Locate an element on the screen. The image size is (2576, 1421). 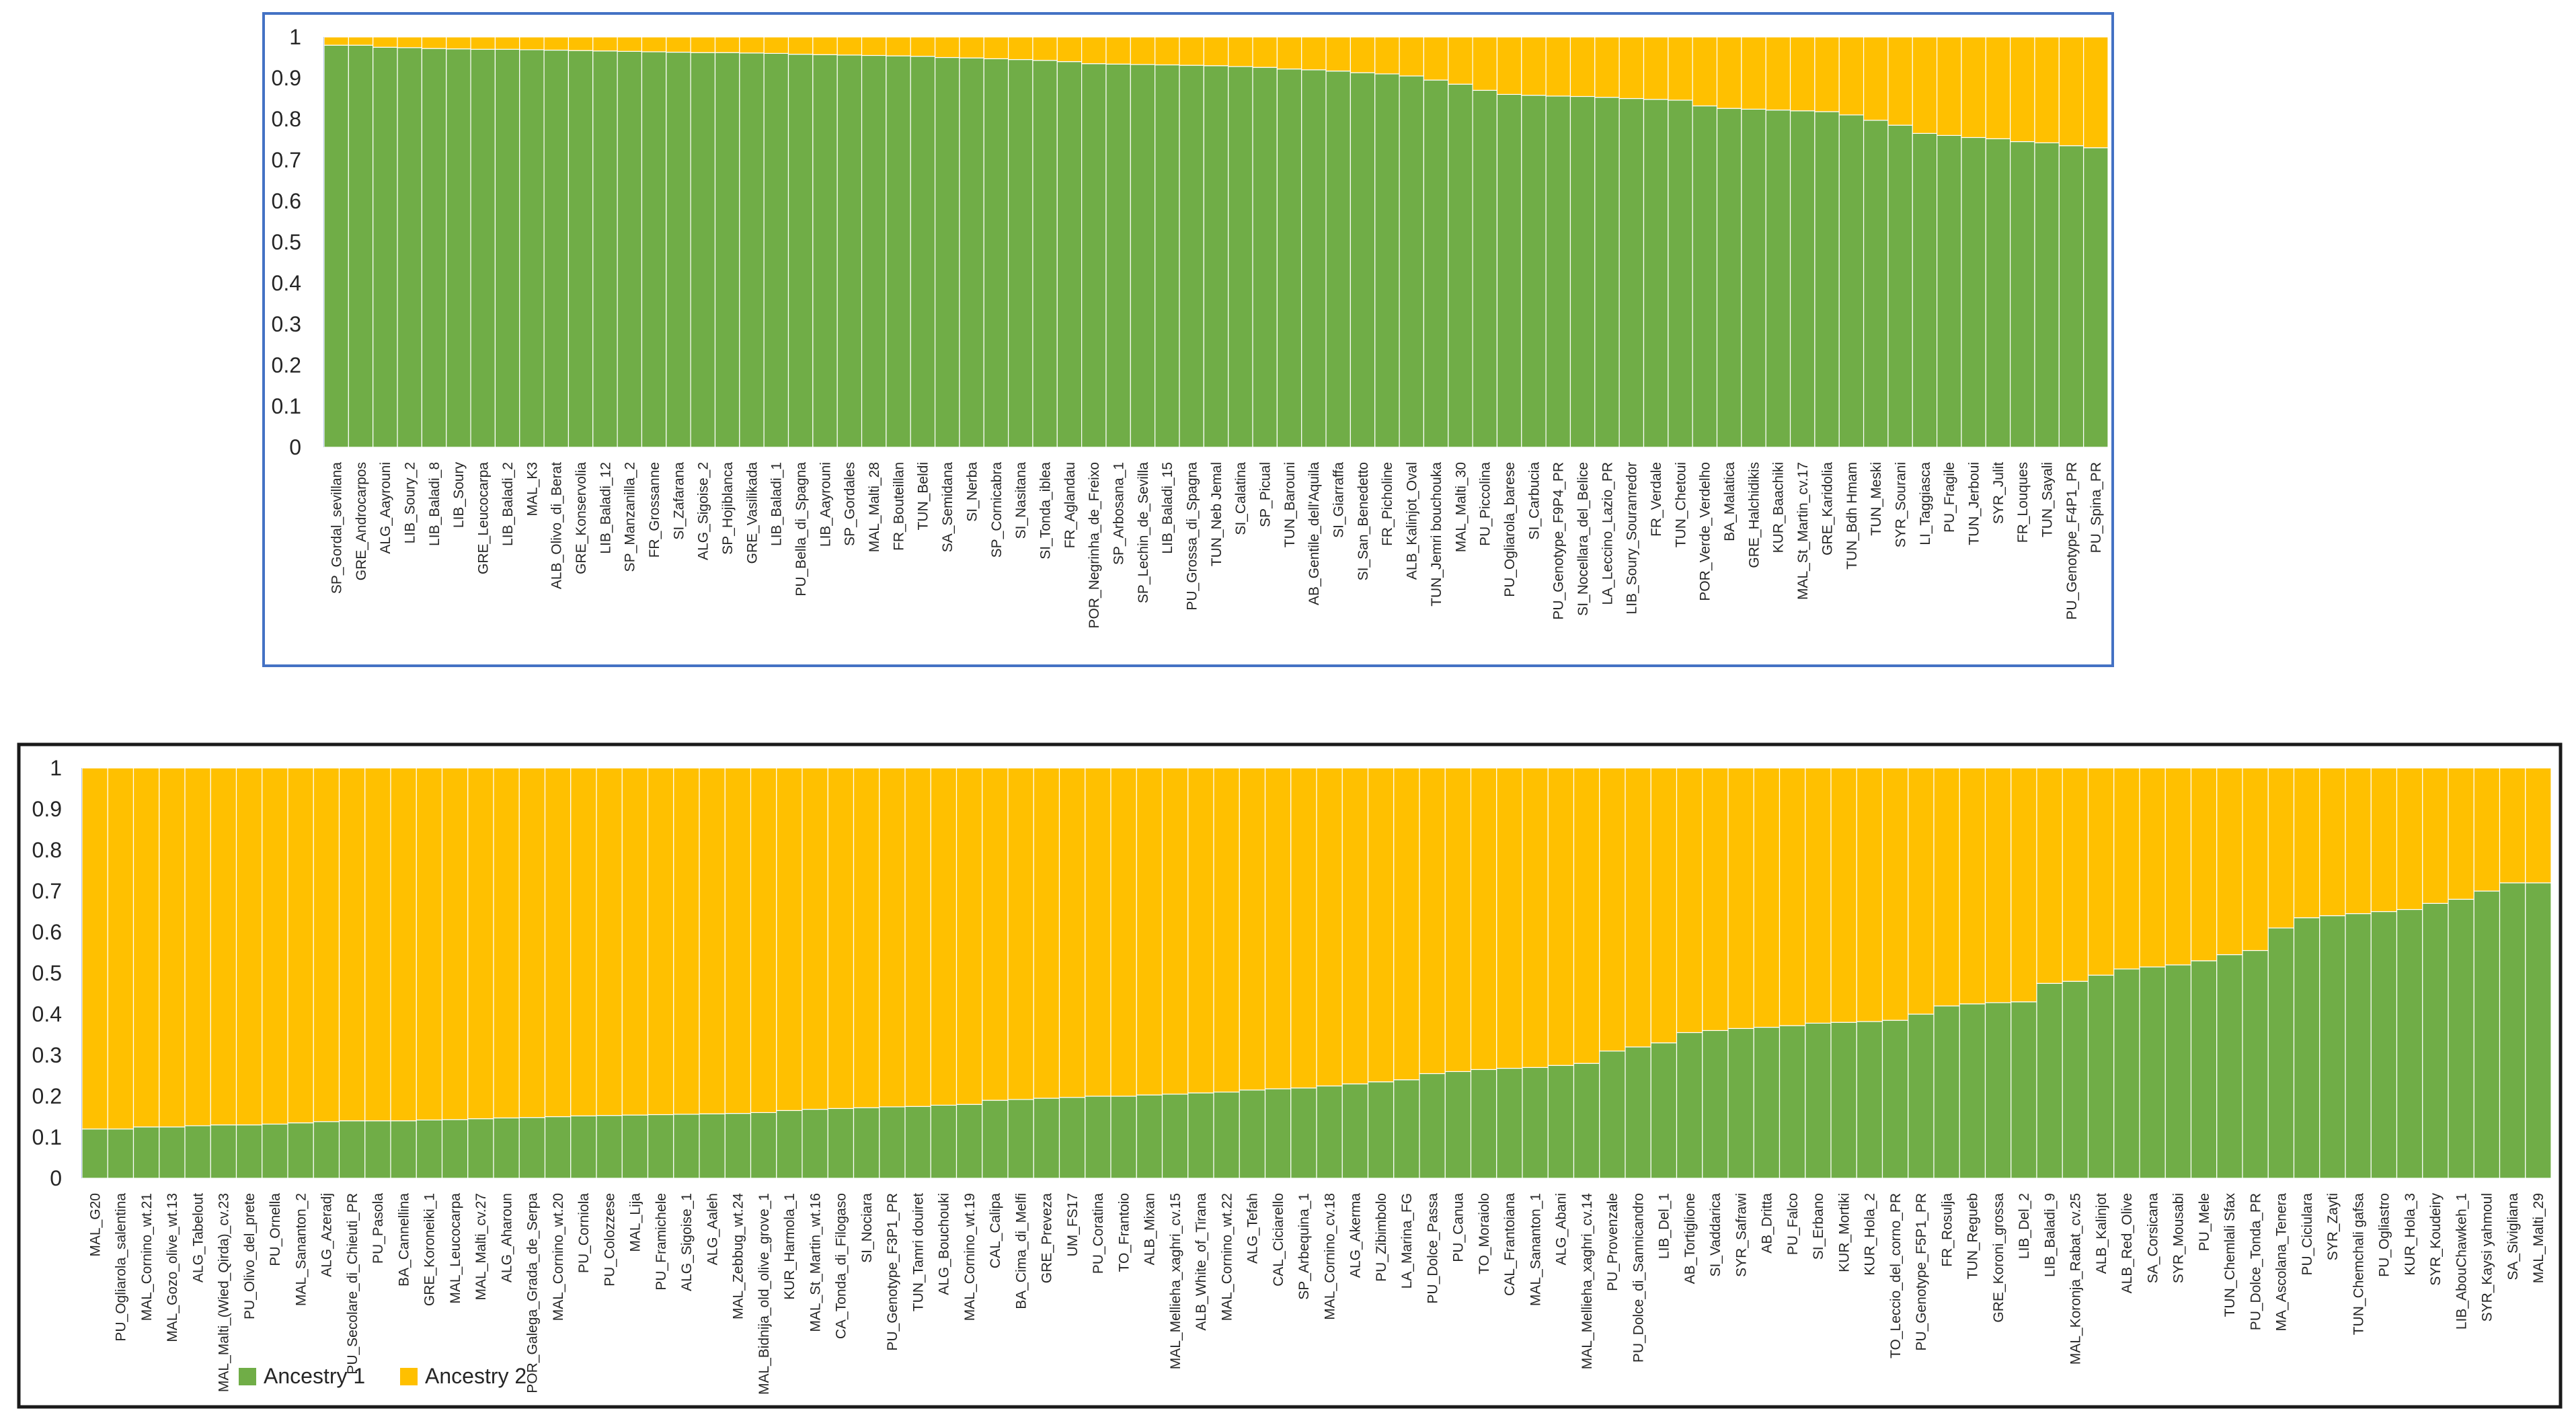
x-tick-label: PU_Dolce_Passa is located at coordinates (1432, 1248).